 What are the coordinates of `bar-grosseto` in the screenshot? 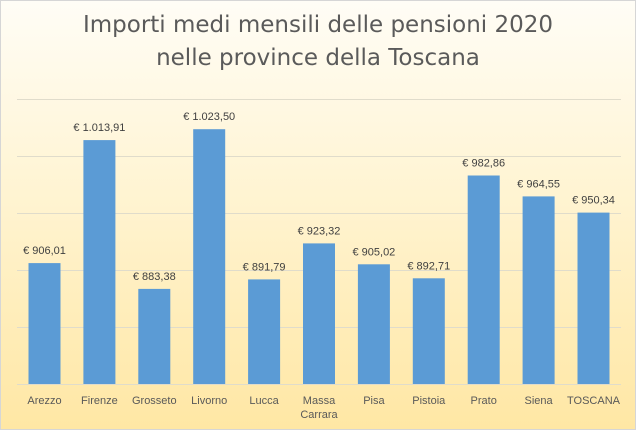 It's located at (154, 336).